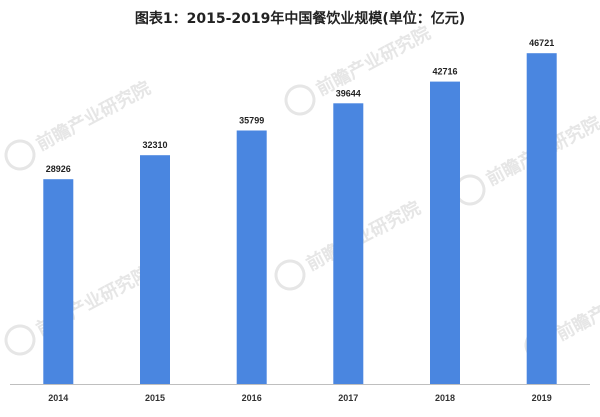  Describe the element at coordinates (252, 398) in the screenshot. I see `x-tick-label-2016: 2016` at that location.